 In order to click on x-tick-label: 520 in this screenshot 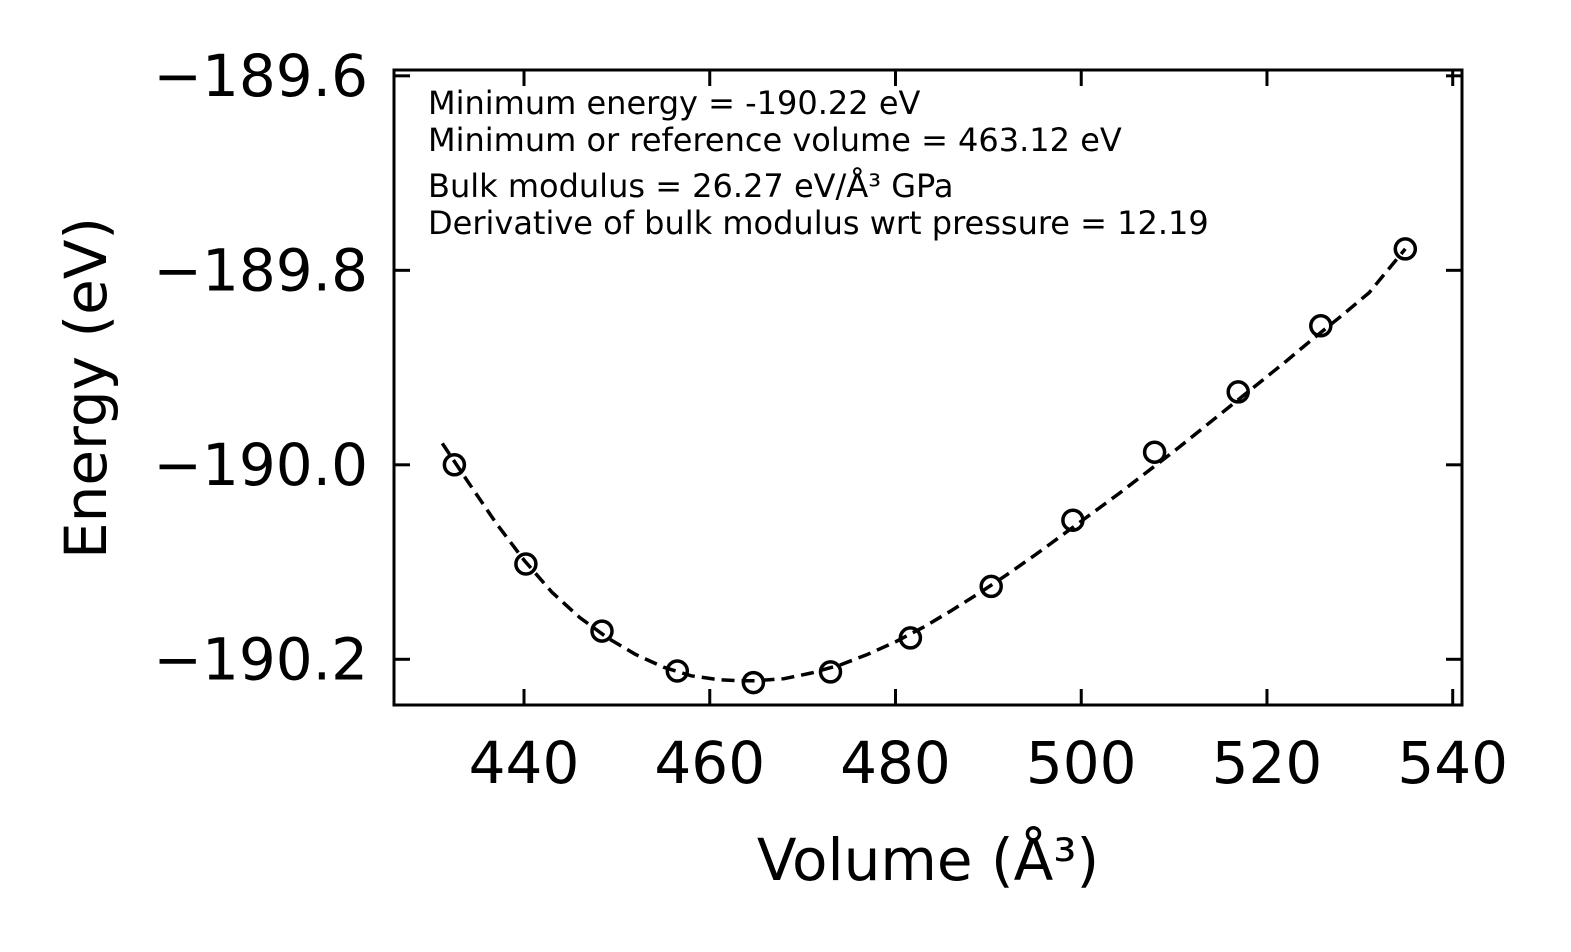, I will do `click(1267, 763)`.